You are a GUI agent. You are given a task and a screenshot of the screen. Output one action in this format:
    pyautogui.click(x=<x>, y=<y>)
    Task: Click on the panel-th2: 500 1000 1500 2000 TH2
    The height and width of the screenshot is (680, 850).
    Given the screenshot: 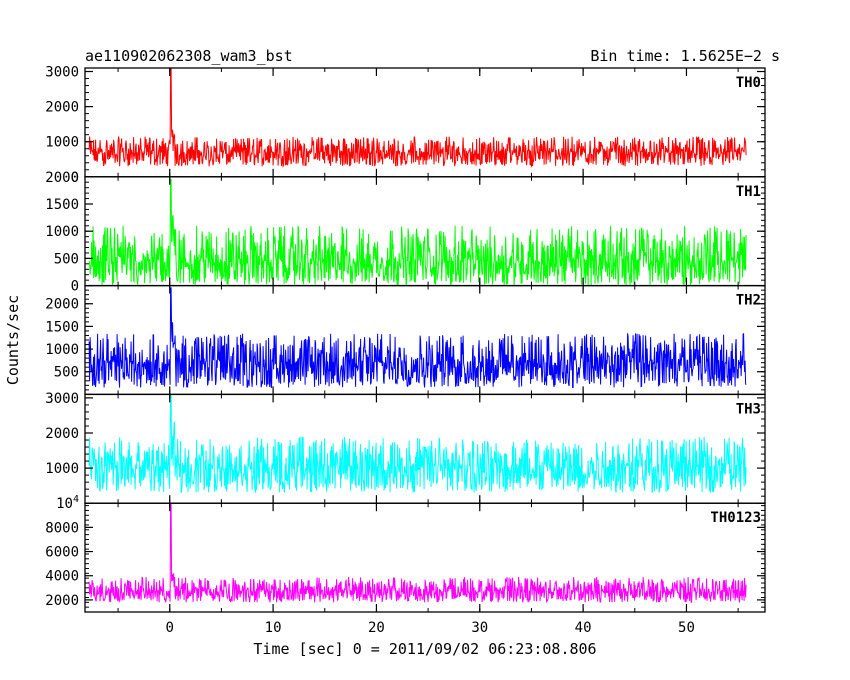 What is the action you would take?
    pyautogui.click(x=405, y=340)
    